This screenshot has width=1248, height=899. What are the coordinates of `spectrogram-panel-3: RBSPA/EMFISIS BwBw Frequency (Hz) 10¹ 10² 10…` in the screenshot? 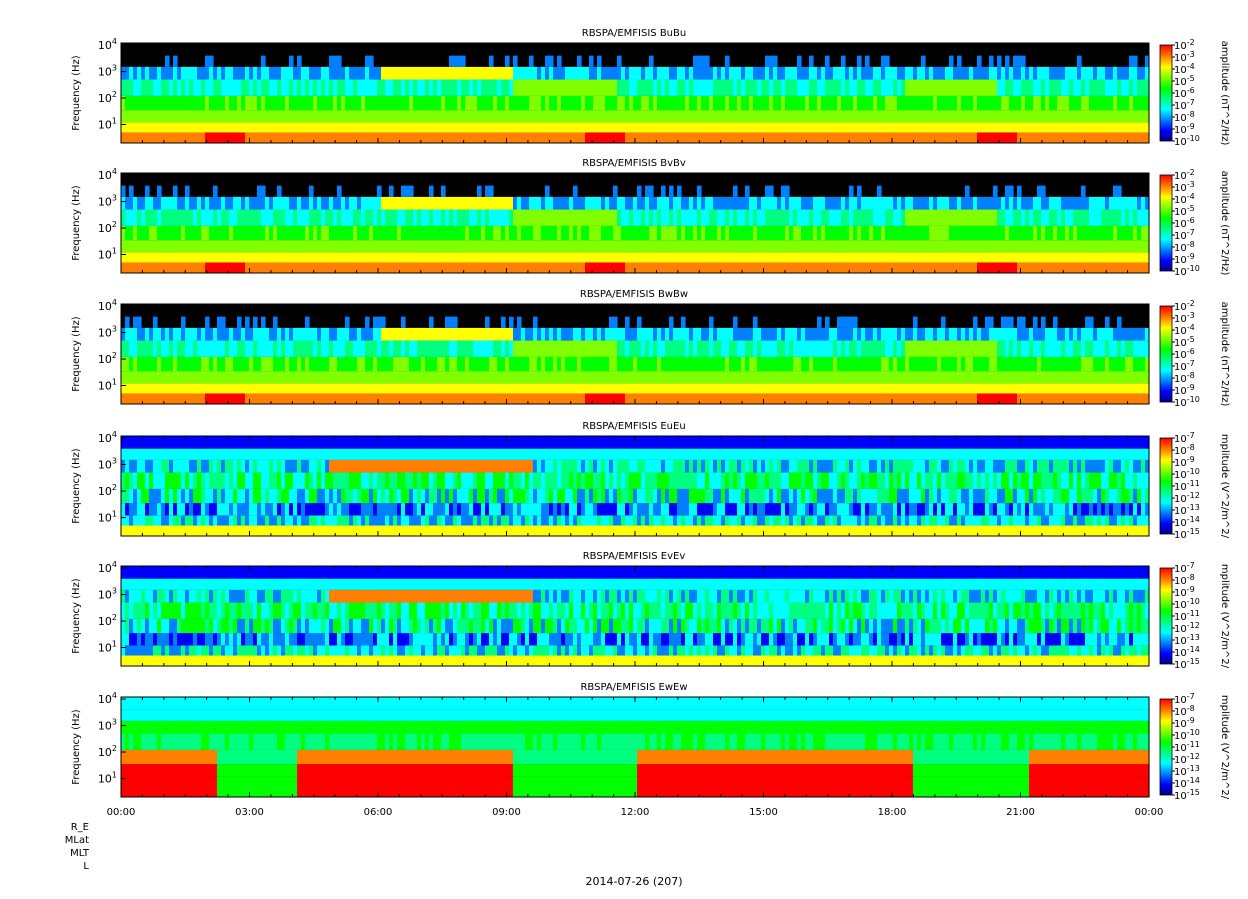 It's located at (650, 349).